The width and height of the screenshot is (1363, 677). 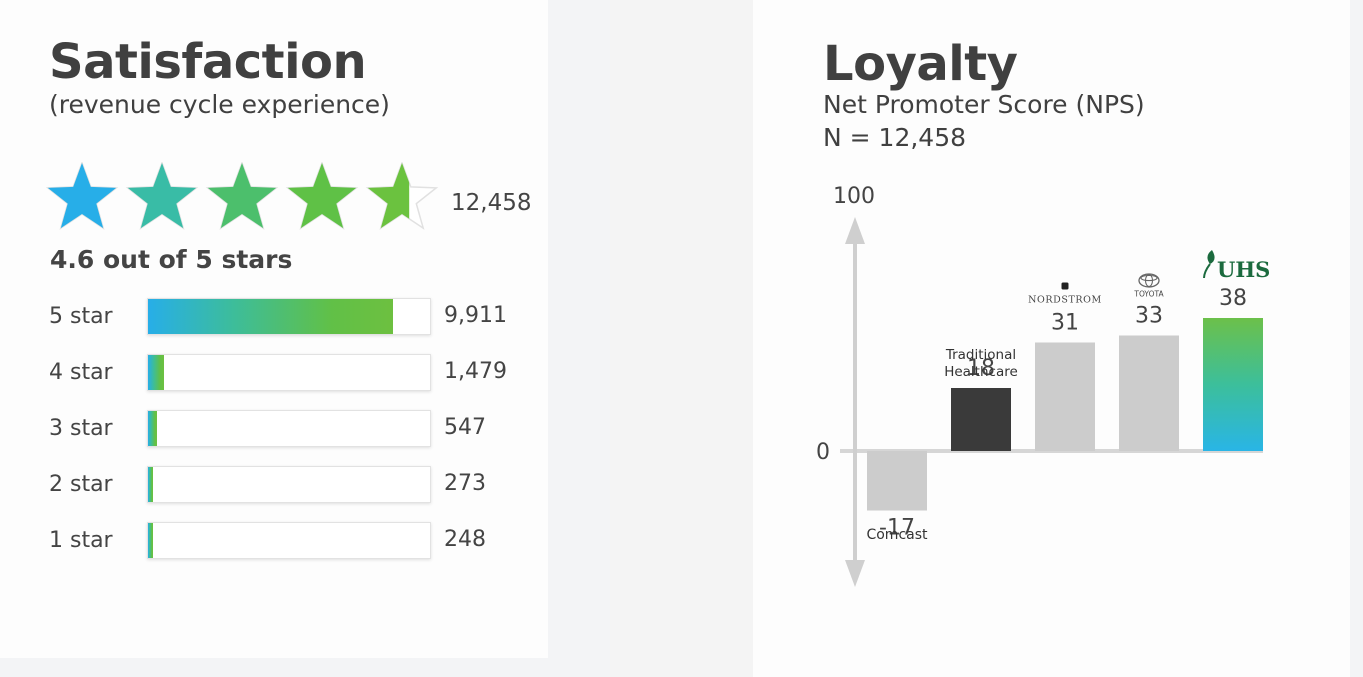 I want to click on loyalty-title: Loyalty, so click(x=920, y=64).